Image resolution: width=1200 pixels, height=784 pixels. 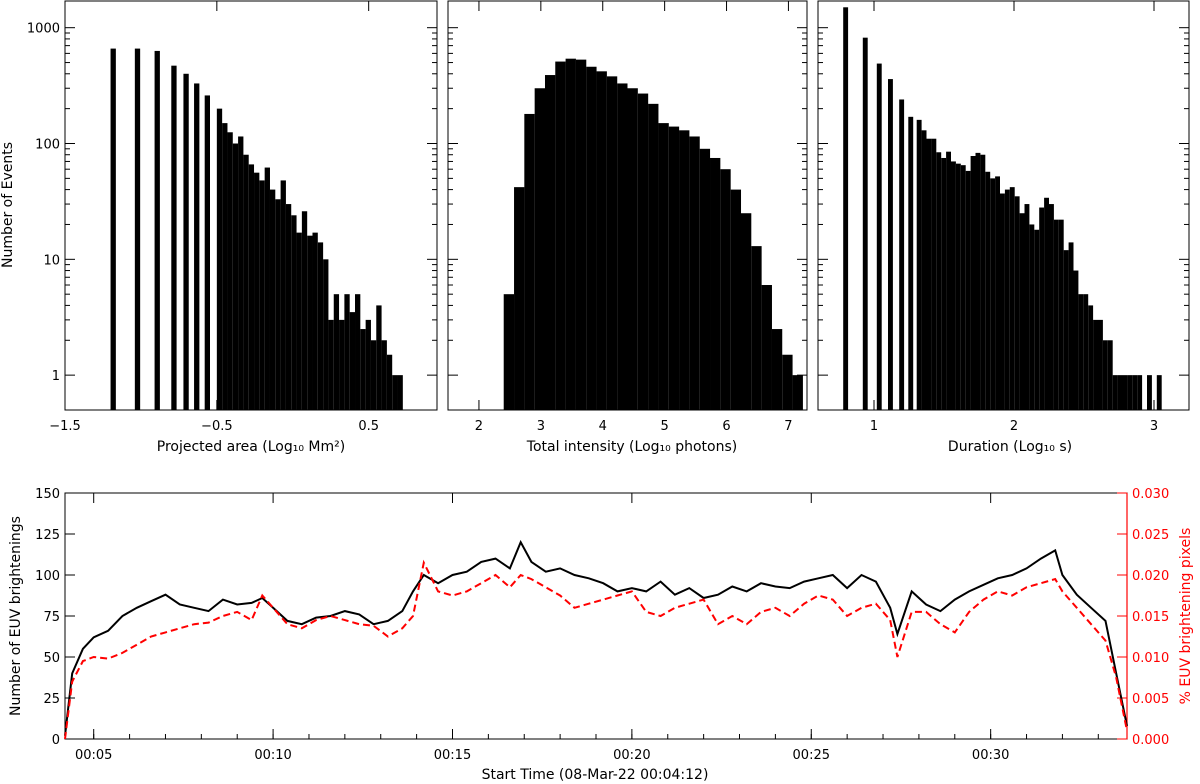 What do you see at coordinates (631, 755) in the screenshot?
I see `x-tick-label: 00:20` at bounding box center [631, 755].